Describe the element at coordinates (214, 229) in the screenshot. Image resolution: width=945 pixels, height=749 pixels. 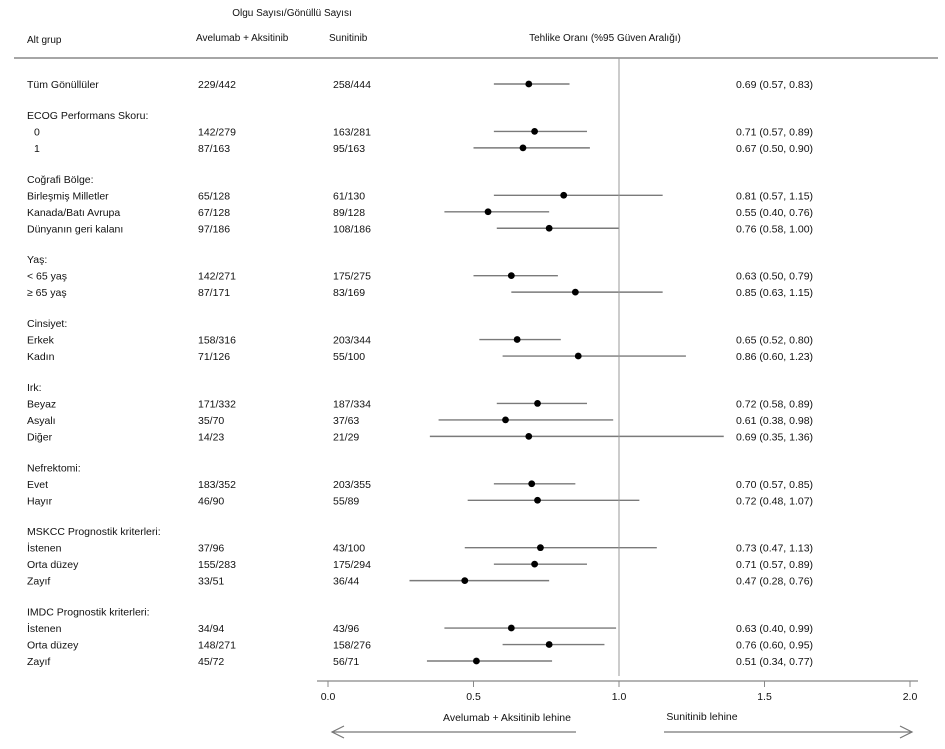
I see `arm1-count: 97/186` at that location.